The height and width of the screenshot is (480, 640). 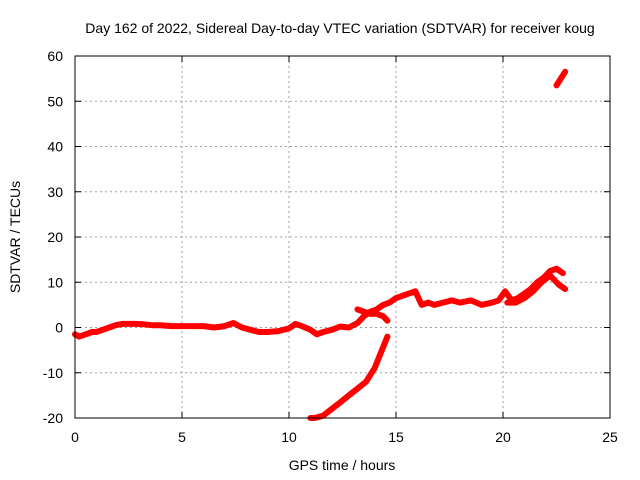 I want to click on y-tick-label: 0, so click(x=59, y=328).